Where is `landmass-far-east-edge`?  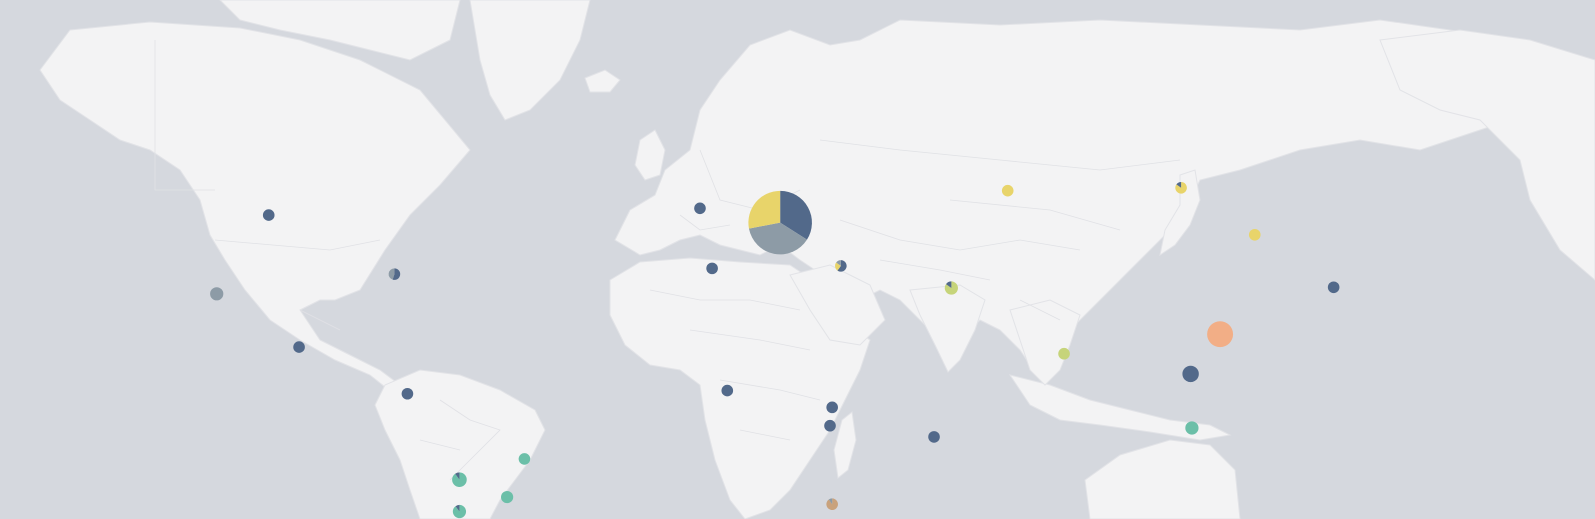
landmass-far-east-edge is located at coordinates (1487, 155).